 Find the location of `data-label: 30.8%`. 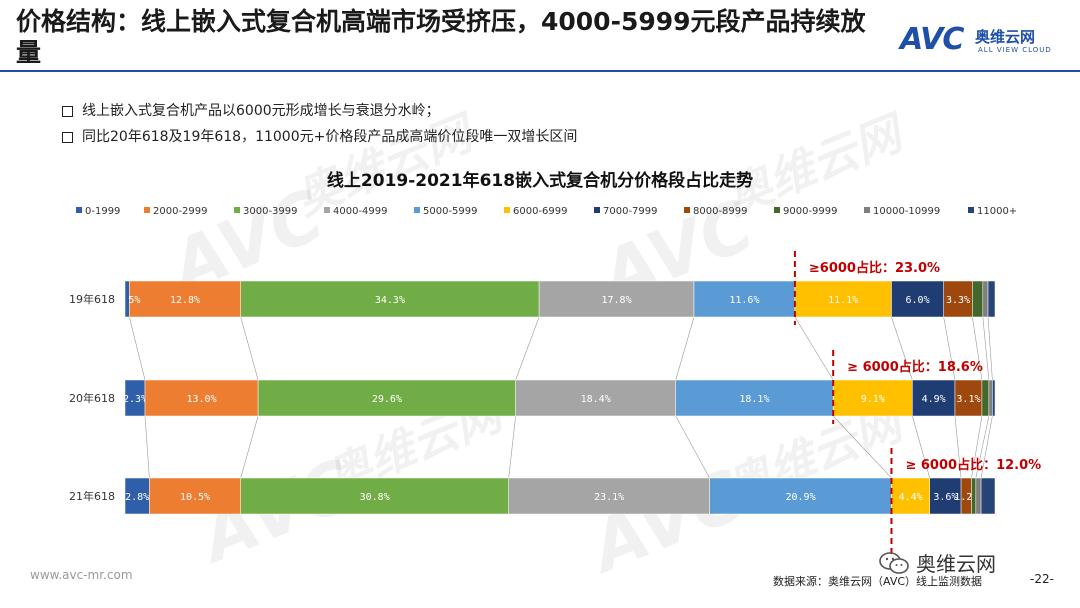

data-label: 30.8% is located at coordinates (375, 497).